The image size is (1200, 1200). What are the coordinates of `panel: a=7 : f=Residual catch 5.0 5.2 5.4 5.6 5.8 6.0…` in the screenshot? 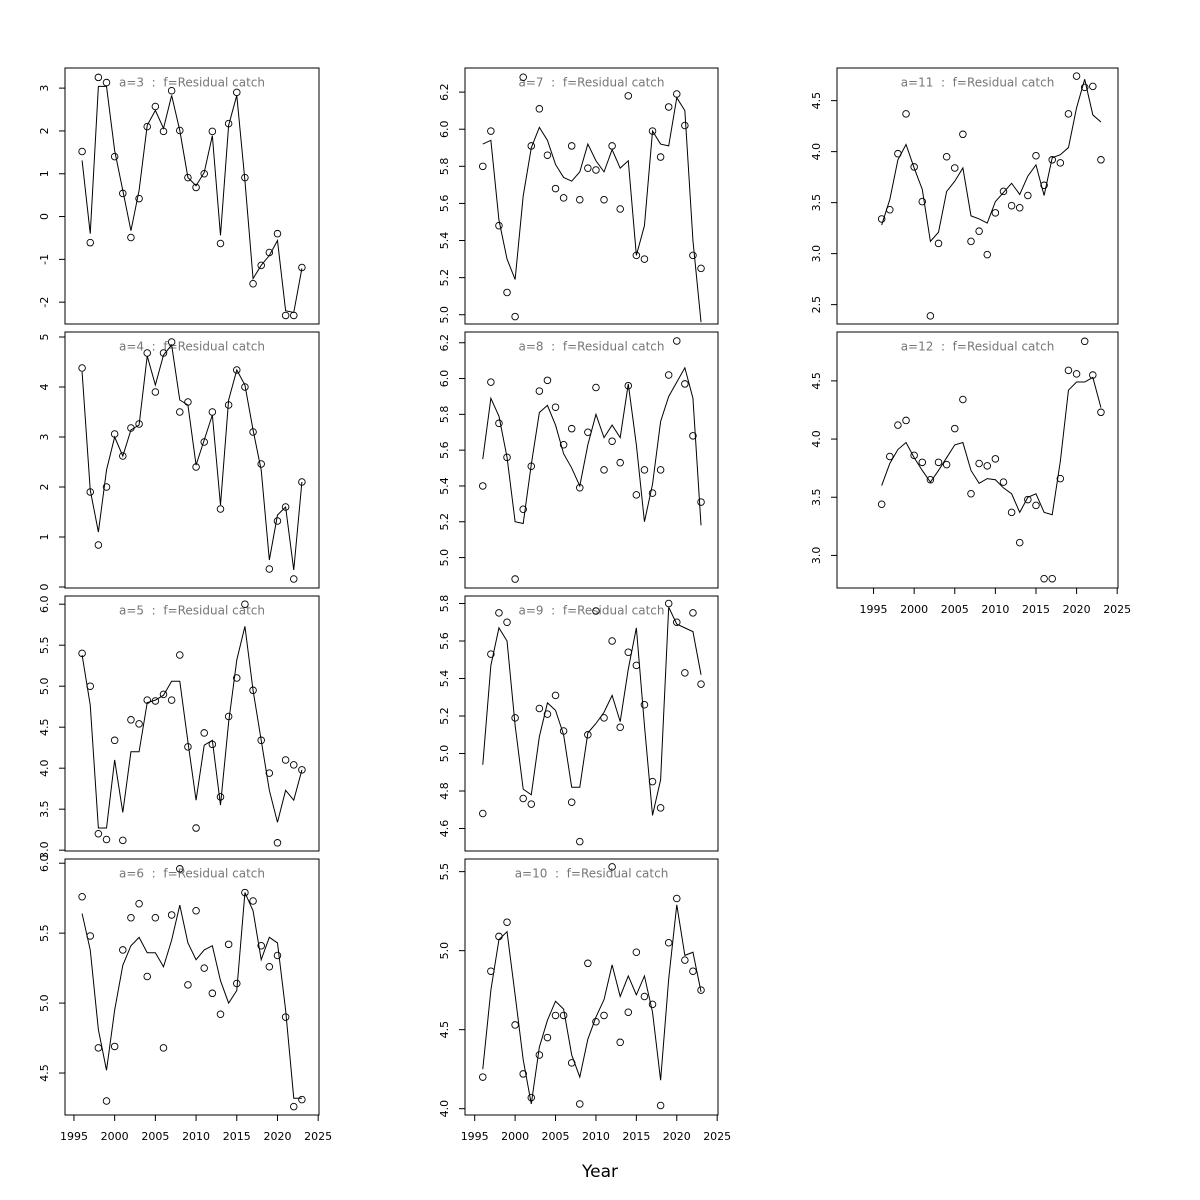 It's located at (578, 196).